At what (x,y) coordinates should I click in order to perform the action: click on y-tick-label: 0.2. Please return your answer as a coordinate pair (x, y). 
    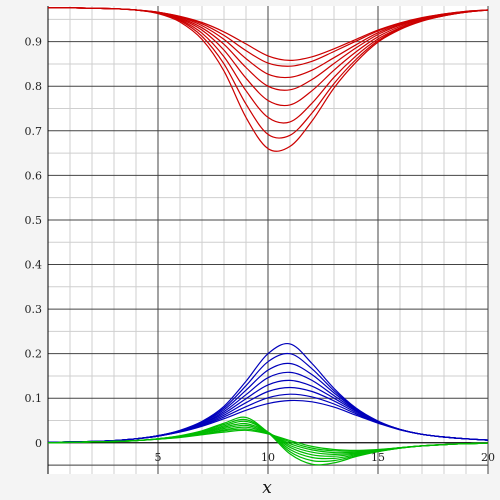
    Looking at the image, I should click on (34, 354).